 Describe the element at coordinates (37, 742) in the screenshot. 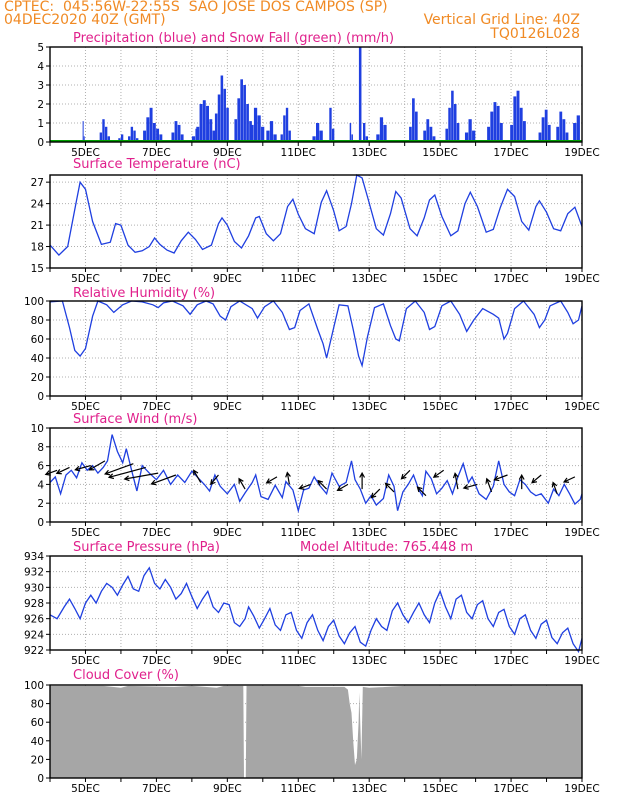

I see `y-tick-label: 40` at that location.